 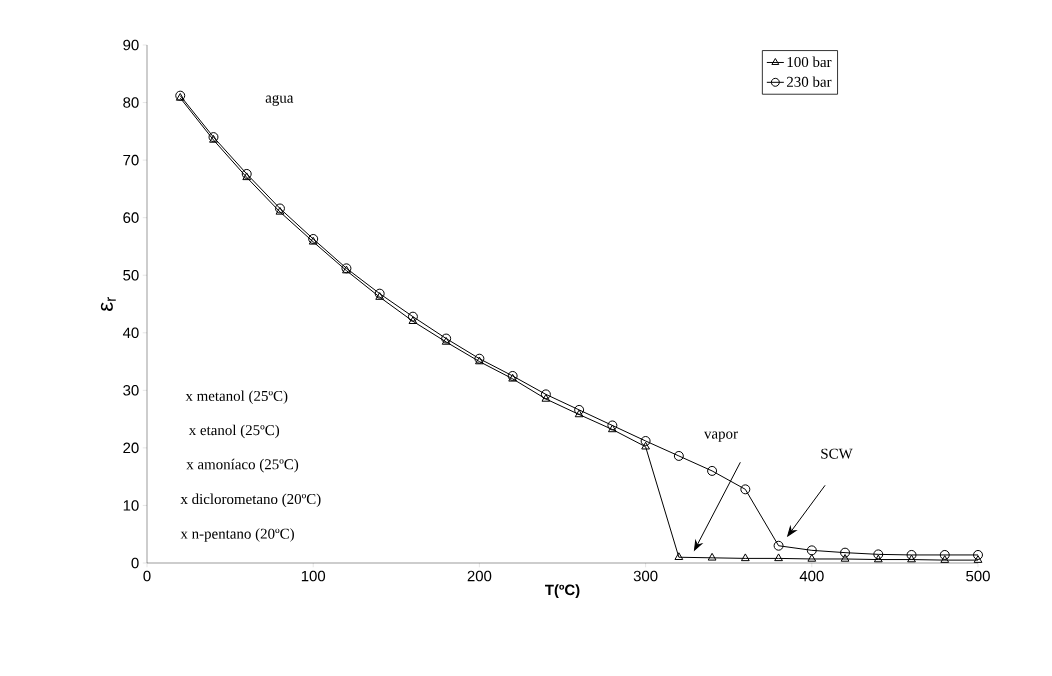 I want to click on annotation: x metanol (25ºC), so click(x=236, y=397).